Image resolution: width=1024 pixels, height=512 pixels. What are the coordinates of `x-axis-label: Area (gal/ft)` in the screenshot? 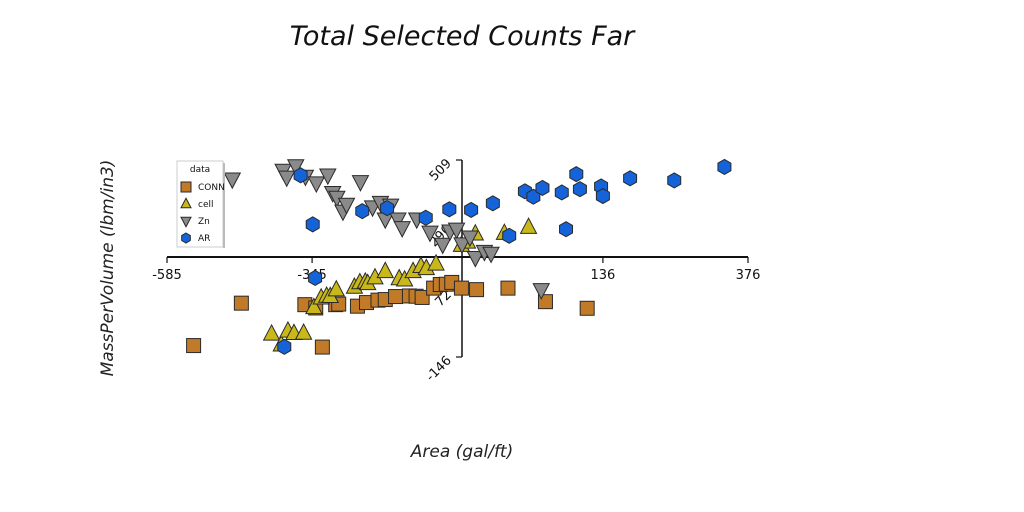 It's located at (461, 452).